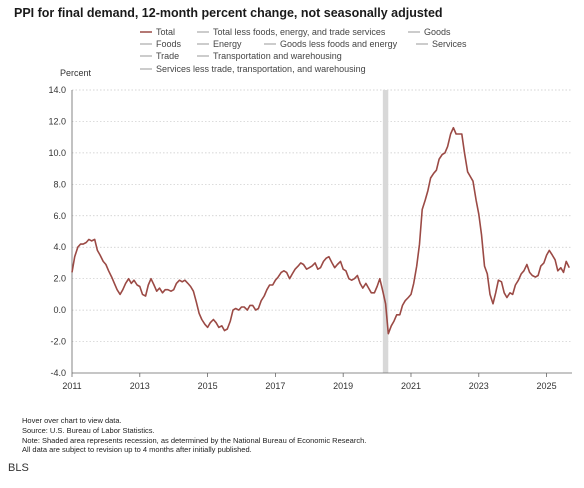 The image size is (584, 488). I want to click on legend-item: Goods, so click(429, 32).